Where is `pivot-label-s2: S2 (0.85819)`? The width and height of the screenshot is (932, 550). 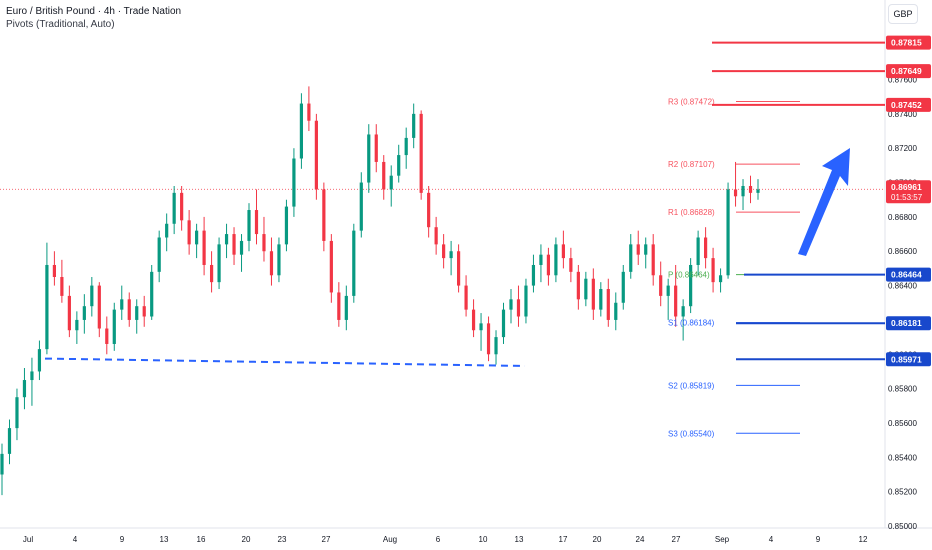
pivot-label-s2: S2 (0.85819) is located at coordinates (691, 385).